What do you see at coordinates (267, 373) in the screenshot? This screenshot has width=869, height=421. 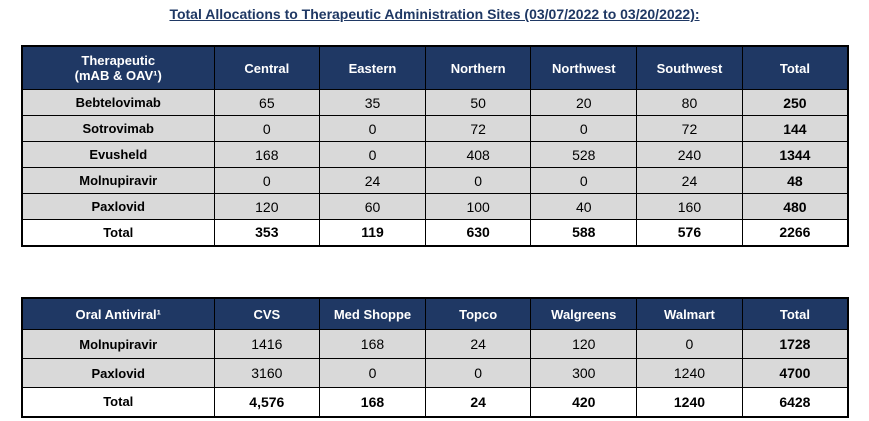 I see `data-cell: 3160` at bounding box center [267, 373].